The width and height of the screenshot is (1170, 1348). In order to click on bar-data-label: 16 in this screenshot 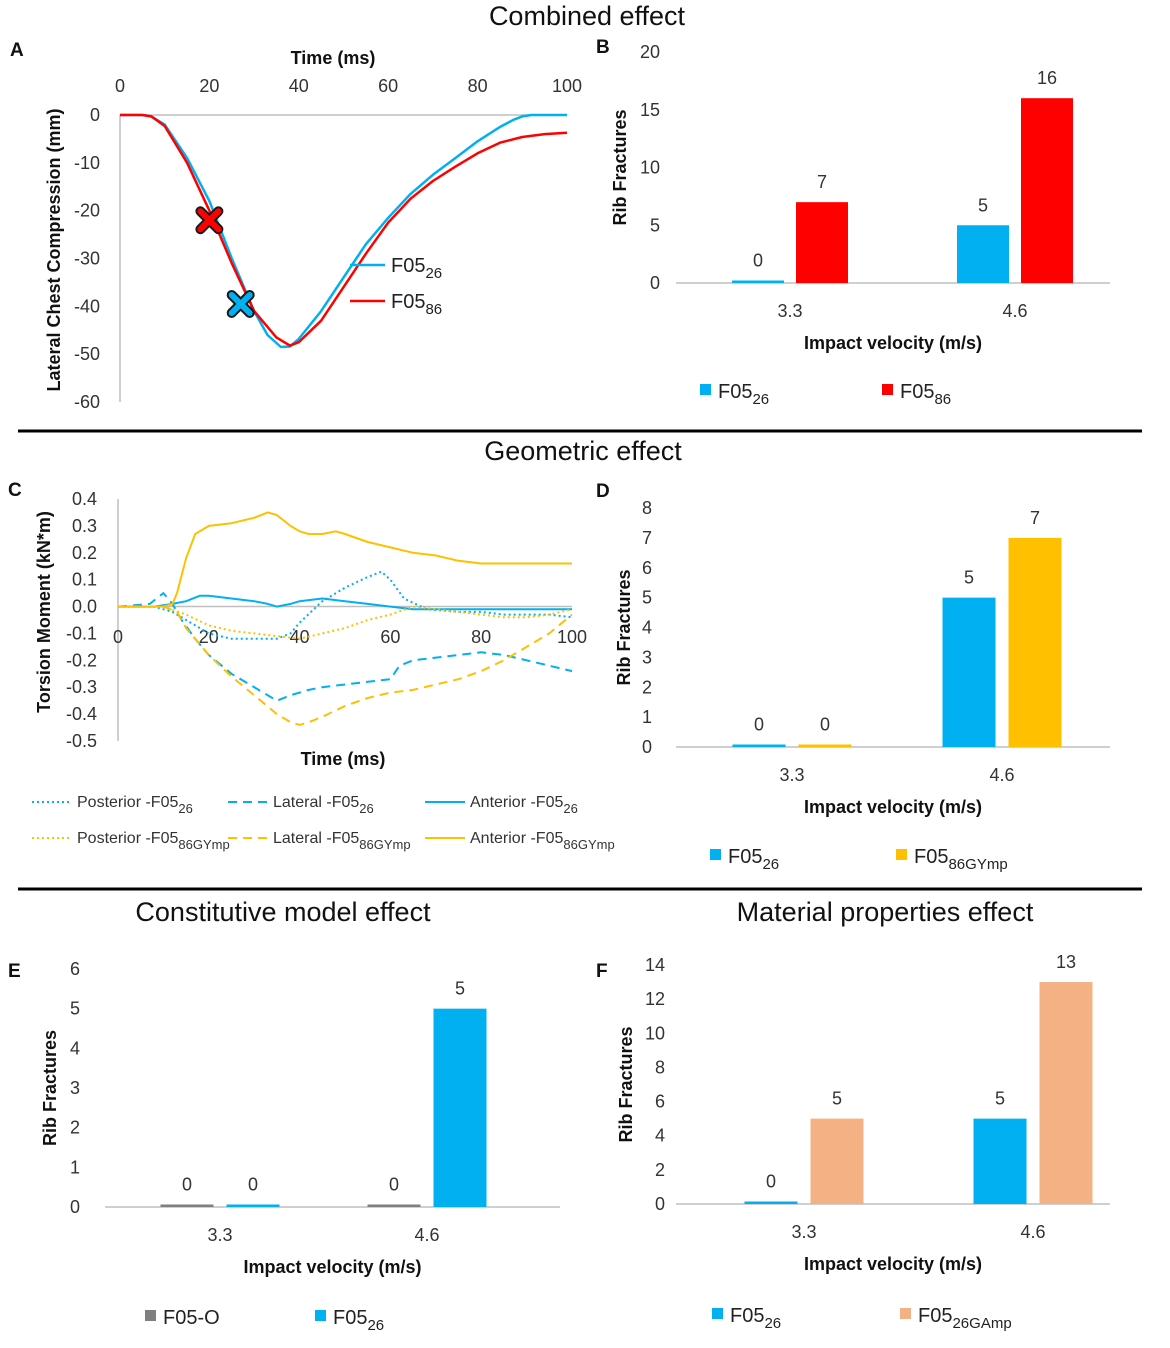, I will do `click(1047, 78)`.